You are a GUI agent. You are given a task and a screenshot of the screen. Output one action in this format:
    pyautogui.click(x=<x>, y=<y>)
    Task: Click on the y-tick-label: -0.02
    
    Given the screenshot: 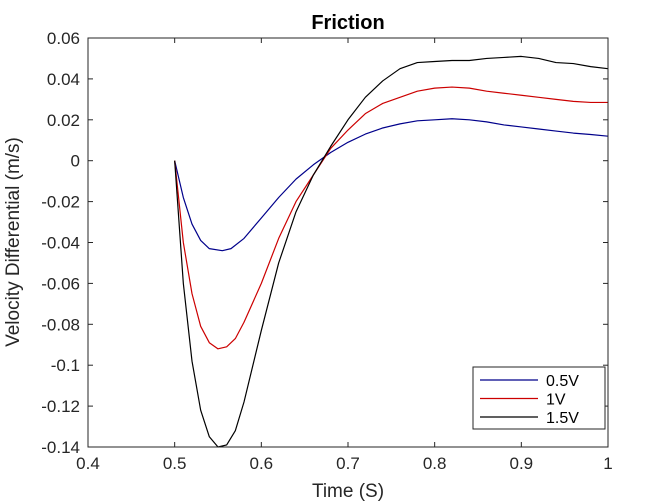 What is the action you would take?
    pyautogui.click(x=60, y=202)
    